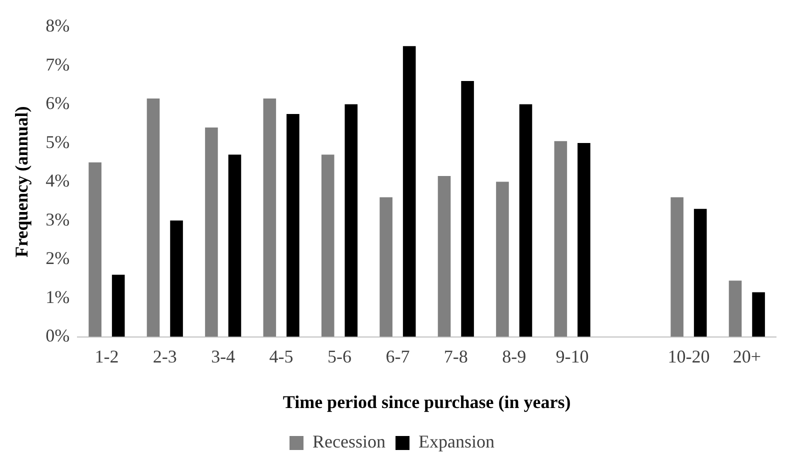  Describe the element at coordinates (164, 356) in the screenshot. I see `x-tick-label: 2-3` at that location.